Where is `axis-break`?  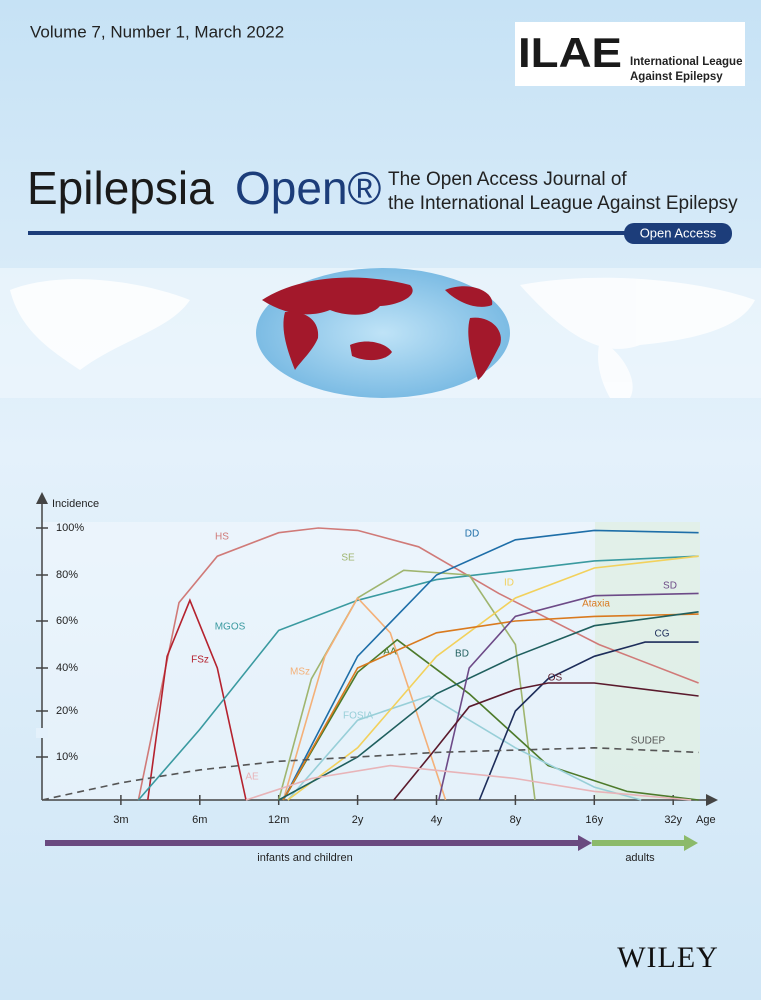
axis-break is located at coordinates (42, 733).